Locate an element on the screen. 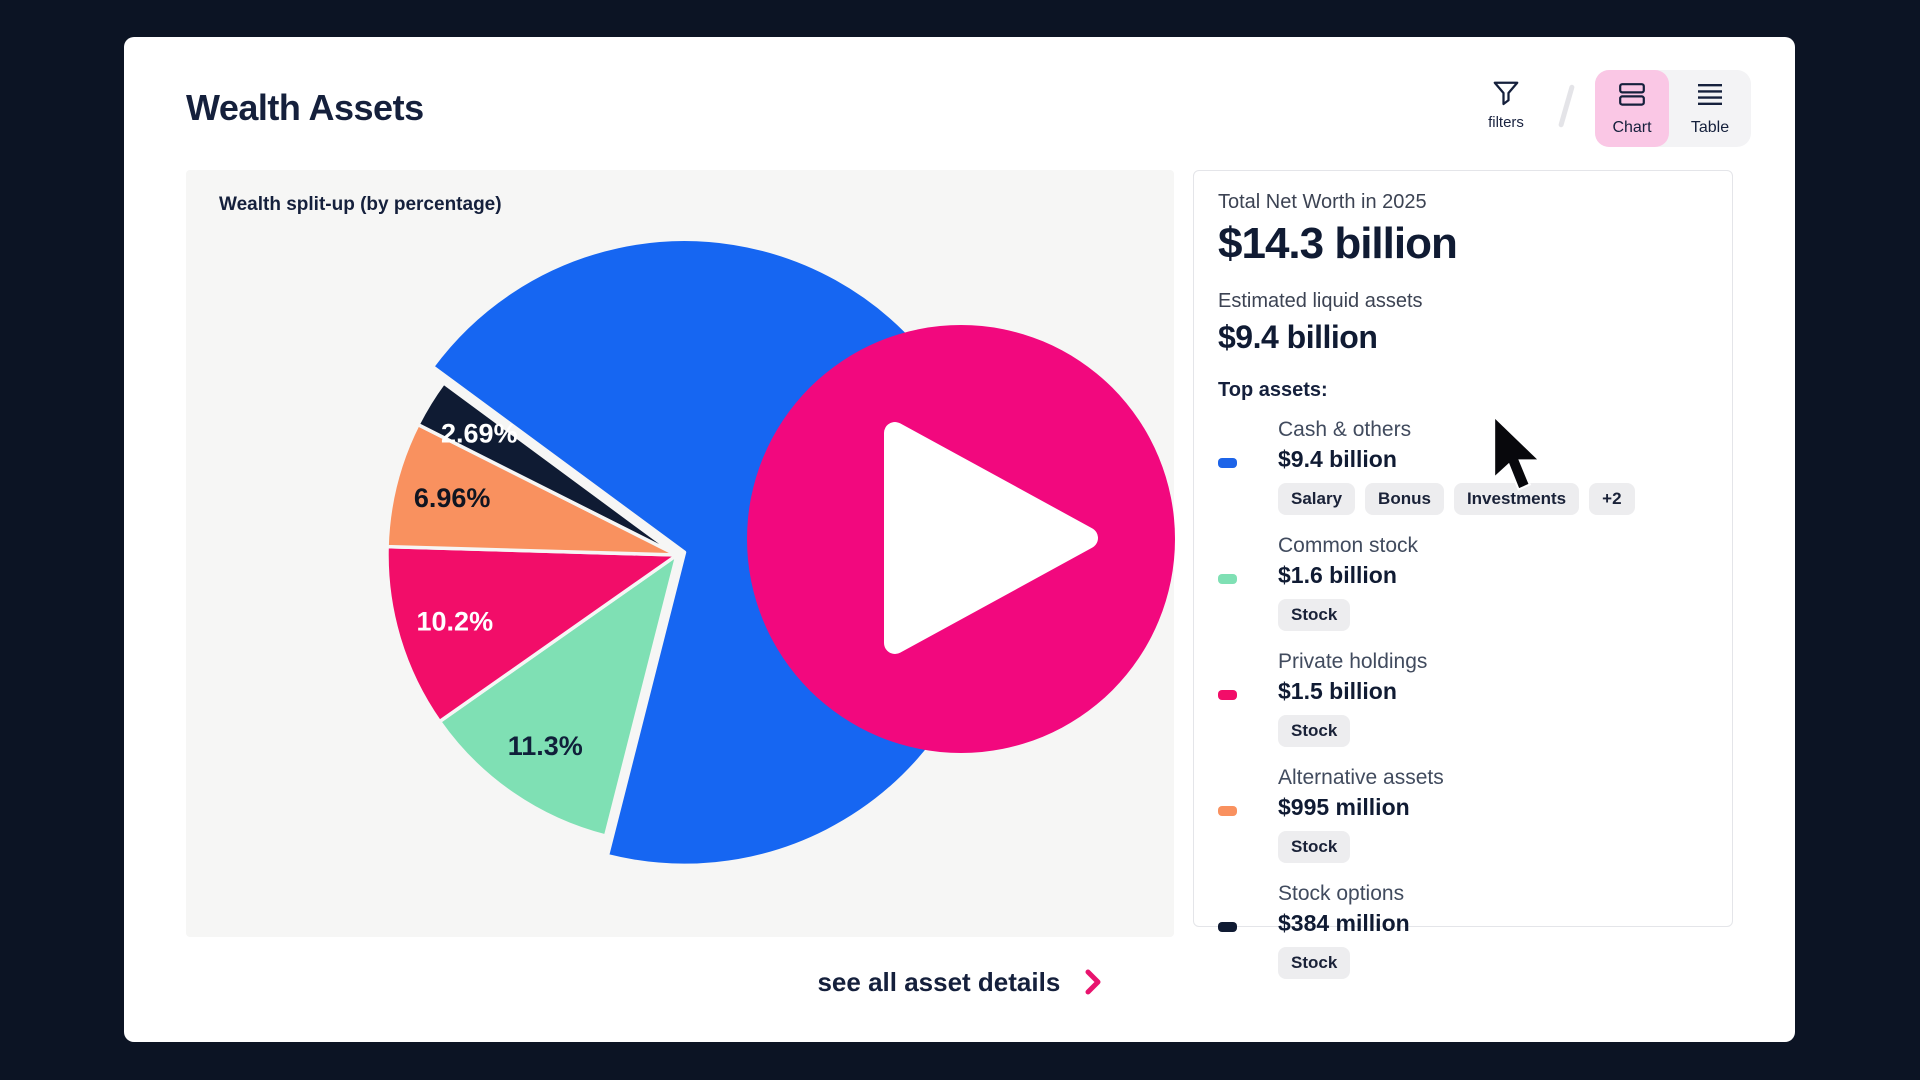 This screenshot has width=1920, height=1080. asset-name: Alternative assets is located at coordinates (1361, 777).